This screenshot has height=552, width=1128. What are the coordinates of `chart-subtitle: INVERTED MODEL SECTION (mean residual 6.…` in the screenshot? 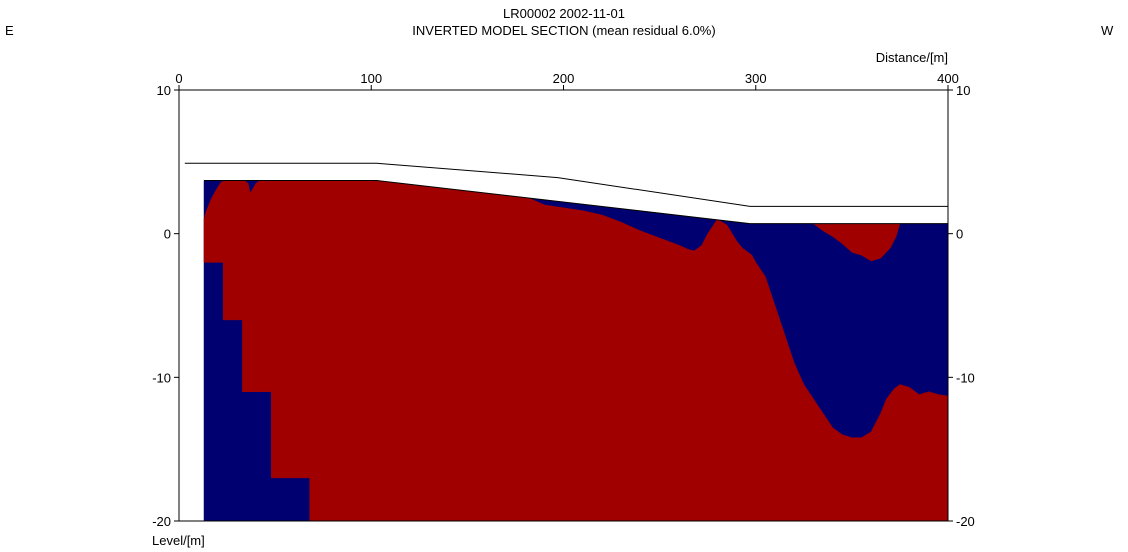 It's located at (564, 30).